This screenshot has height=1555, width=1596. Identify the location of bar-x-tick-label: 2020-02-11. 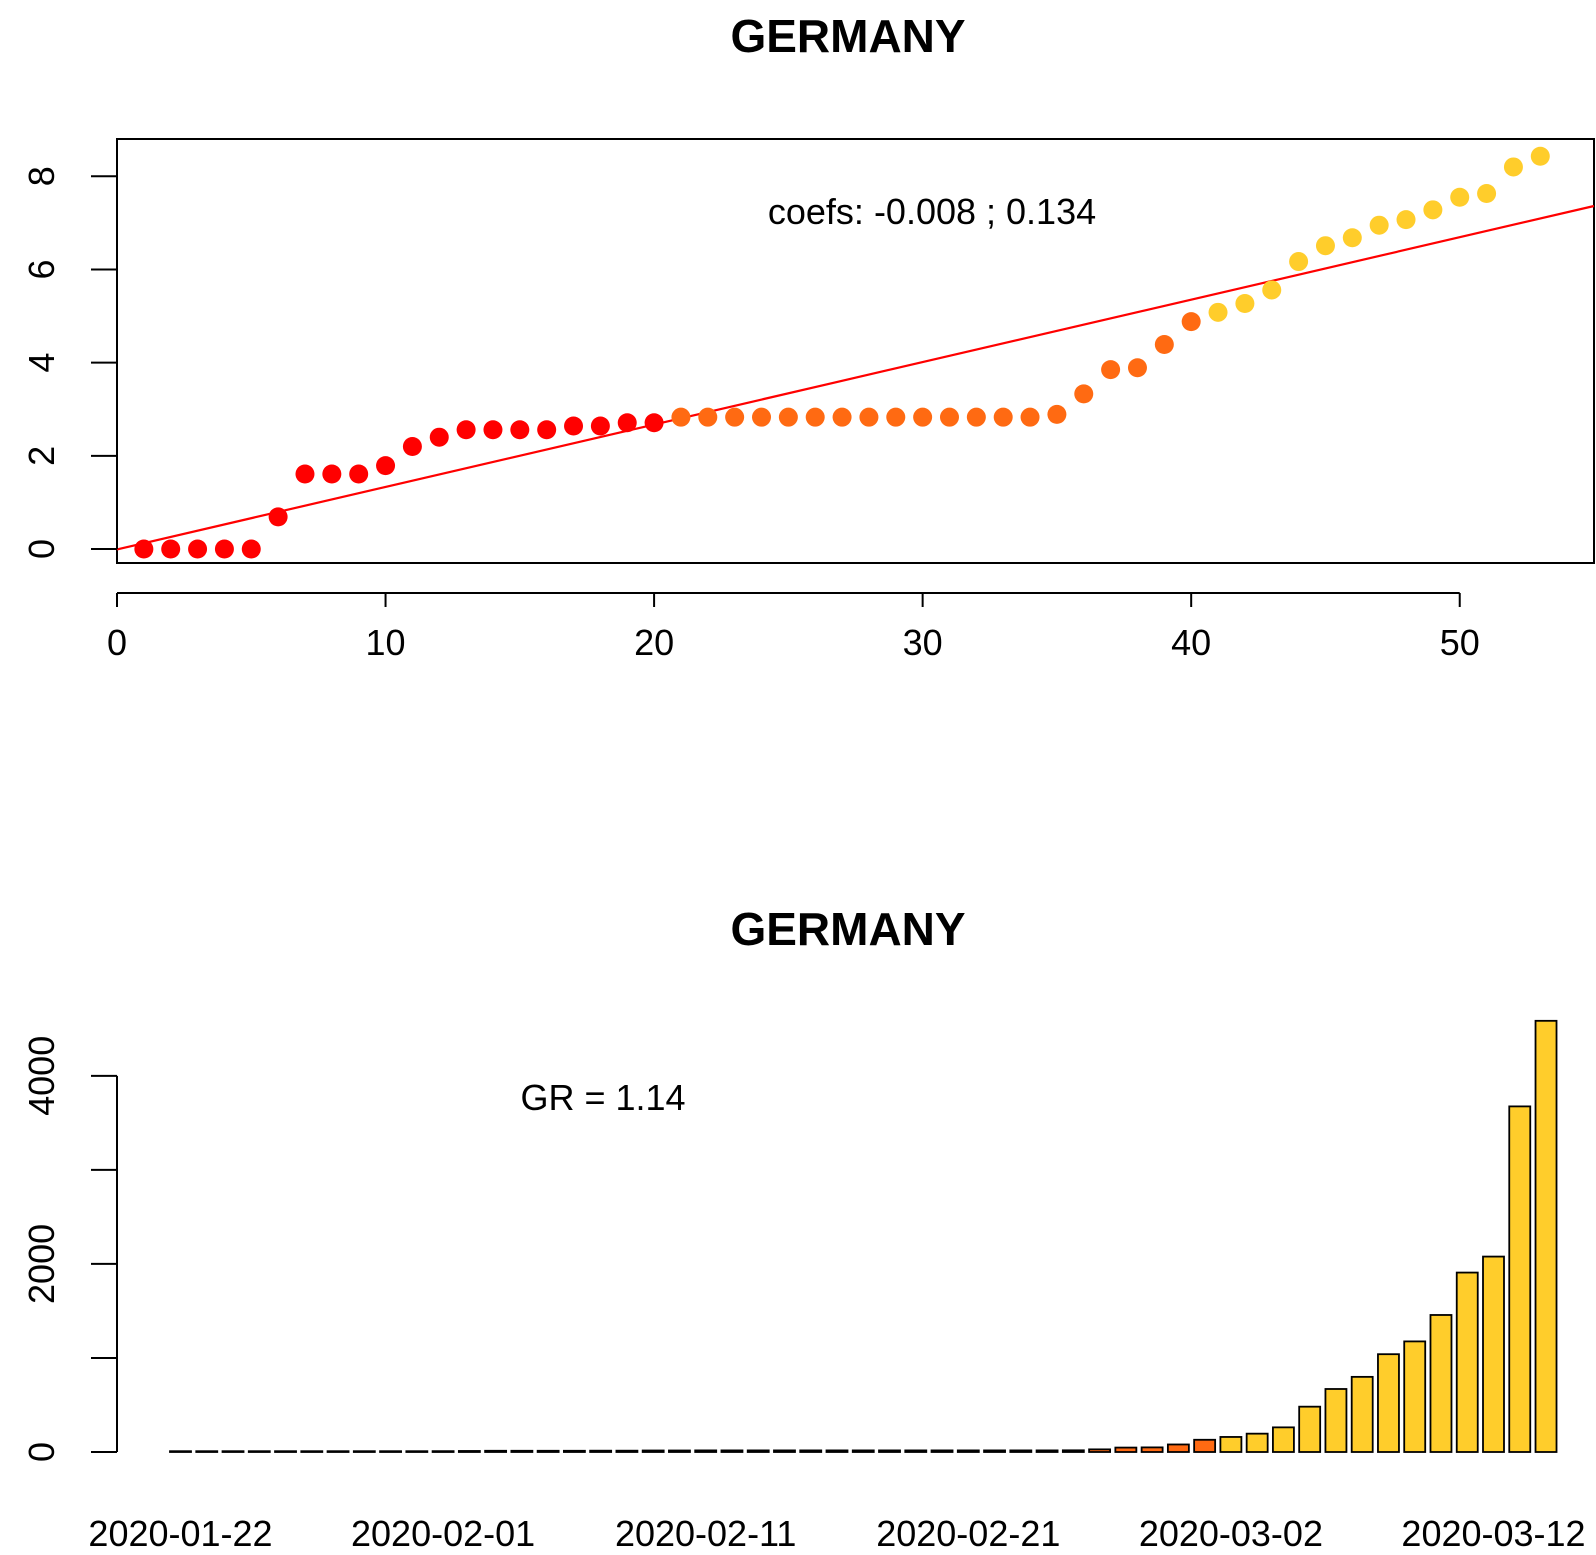
(705, 1531).